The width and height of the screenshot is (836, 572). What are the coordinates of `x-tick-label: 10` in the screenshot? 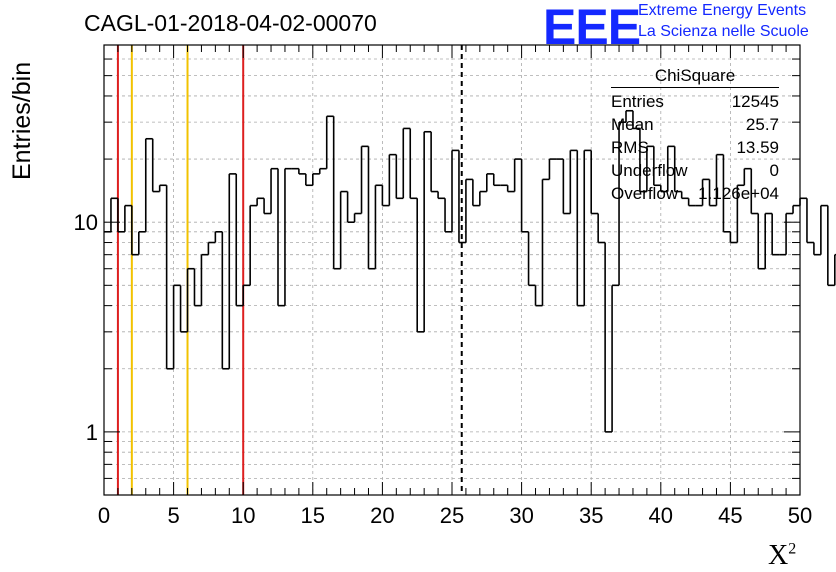 It's located at (243, 515).